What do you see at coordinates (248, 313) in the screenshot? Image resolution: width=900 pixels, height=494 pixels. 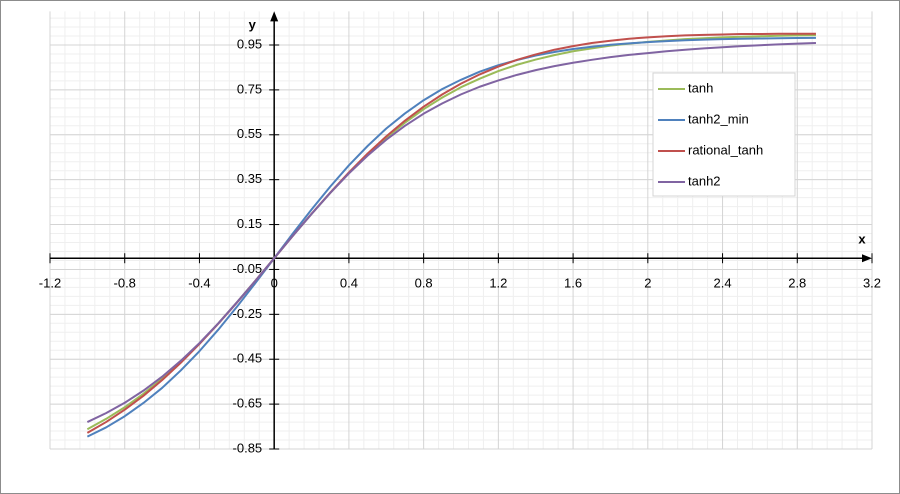 I see `y-tick-label: -0.25` at bounding box center [248, 313].